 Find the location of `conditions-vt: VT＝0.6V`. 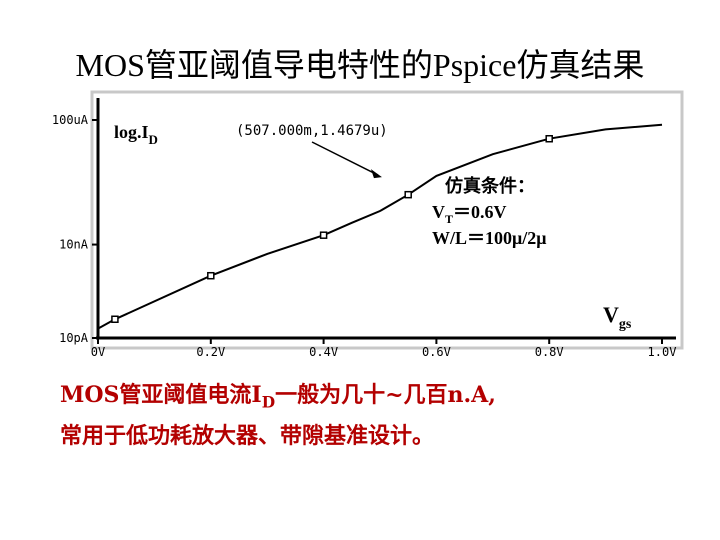

conditions-vt: VT＝0.6V is located at coordinates (469, 214).